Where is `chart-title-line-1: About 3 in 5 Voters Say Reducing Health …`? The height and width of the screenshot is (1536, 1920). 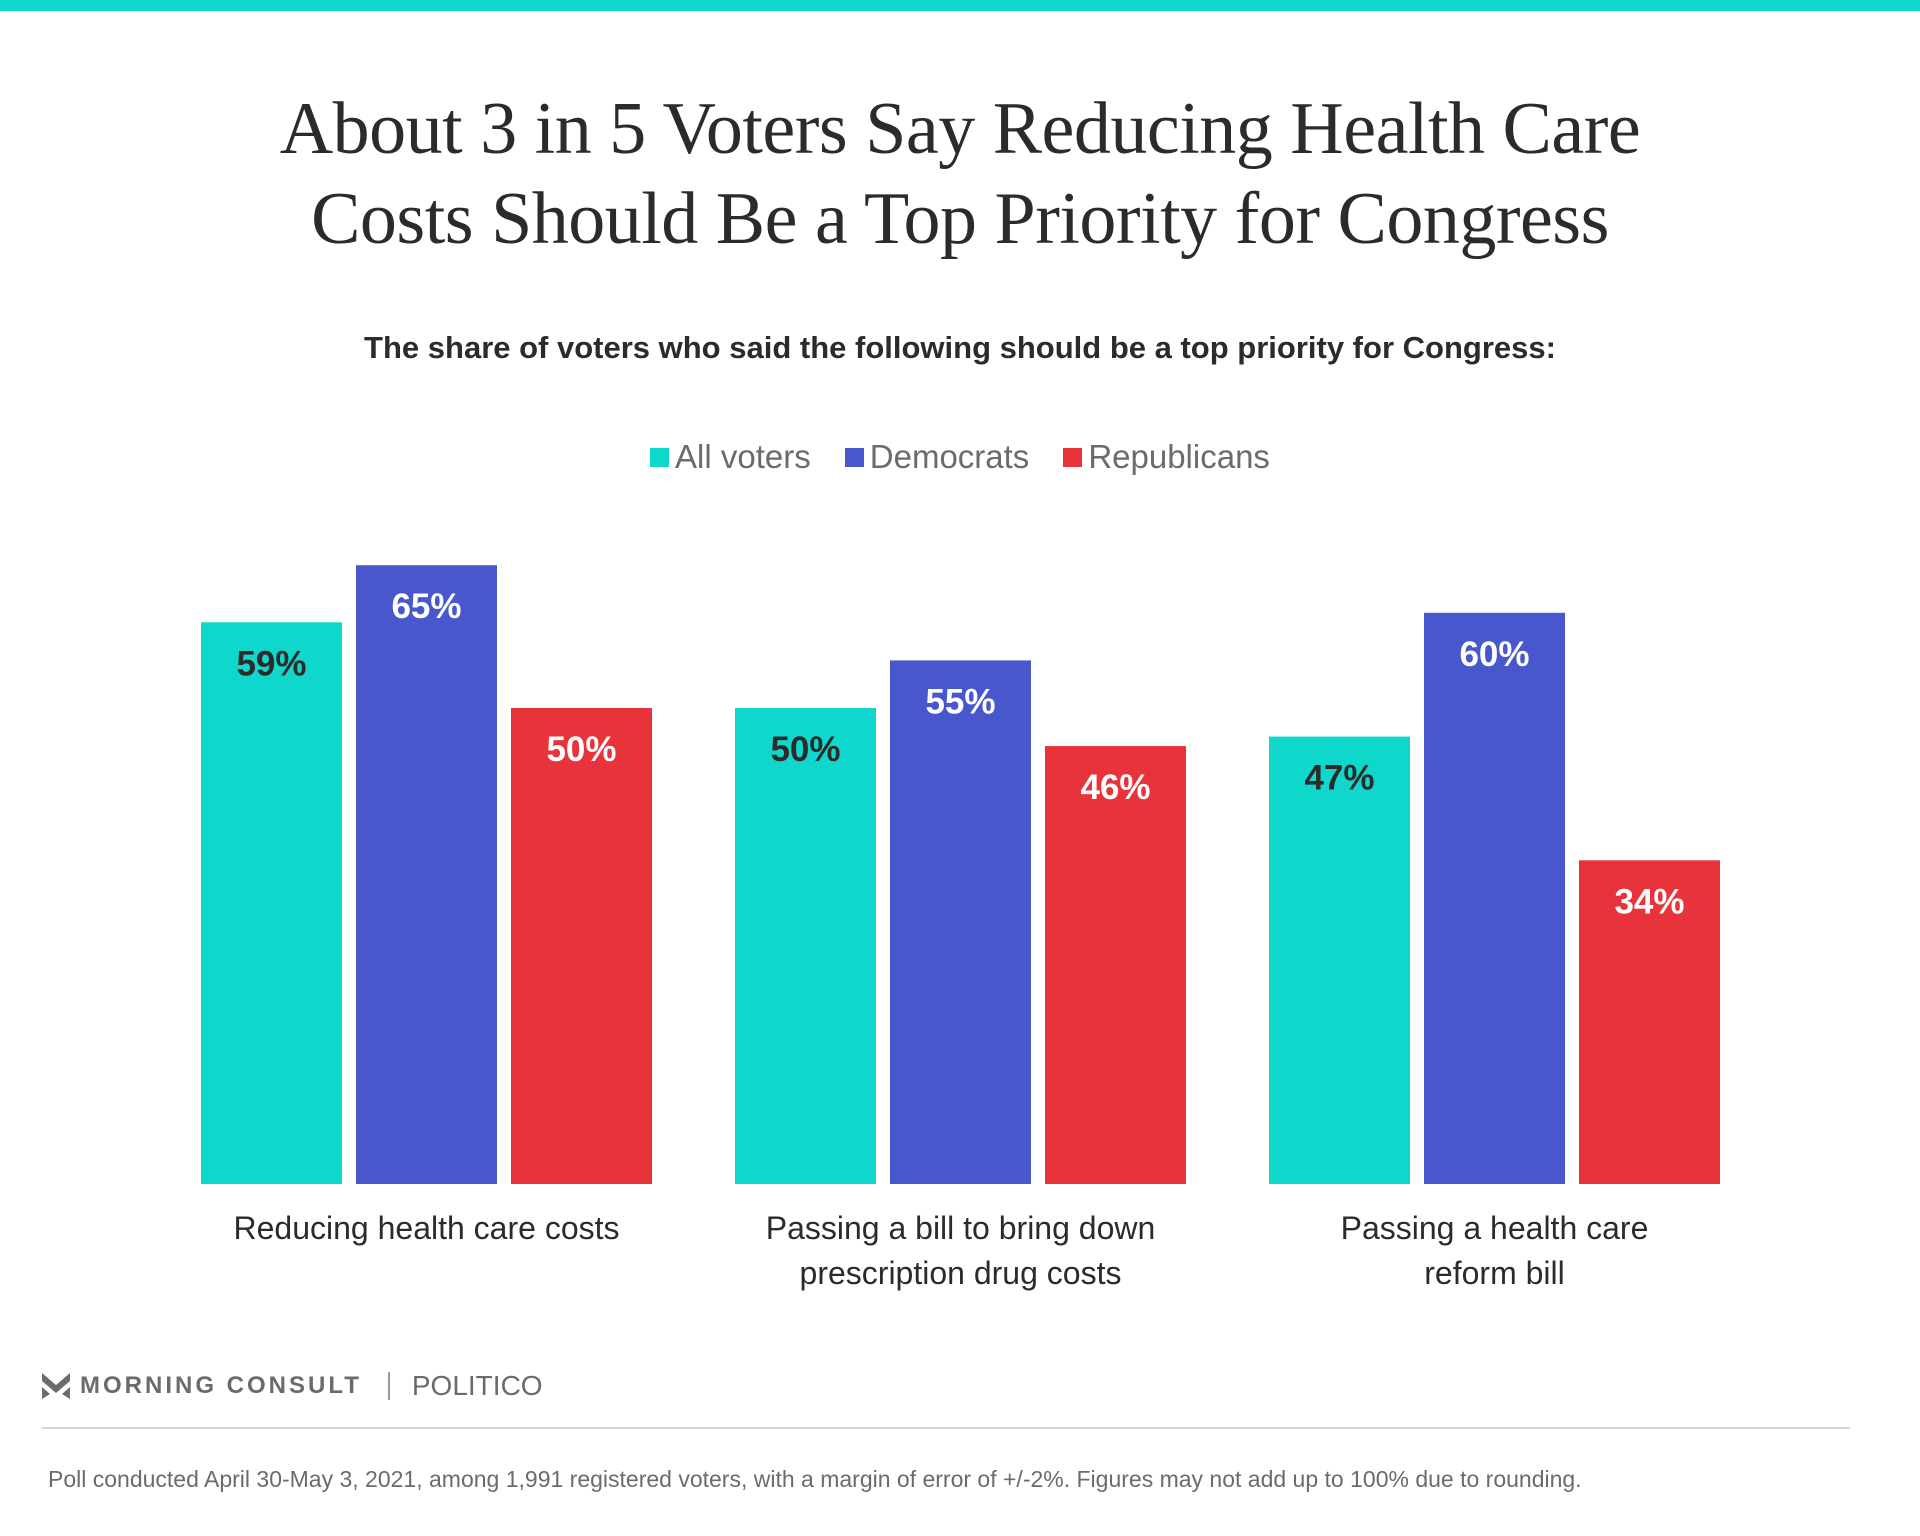
chart-title-line-1: About 3 in 5 Voters Say Reducing Health … is located at coordinates (960, 129).